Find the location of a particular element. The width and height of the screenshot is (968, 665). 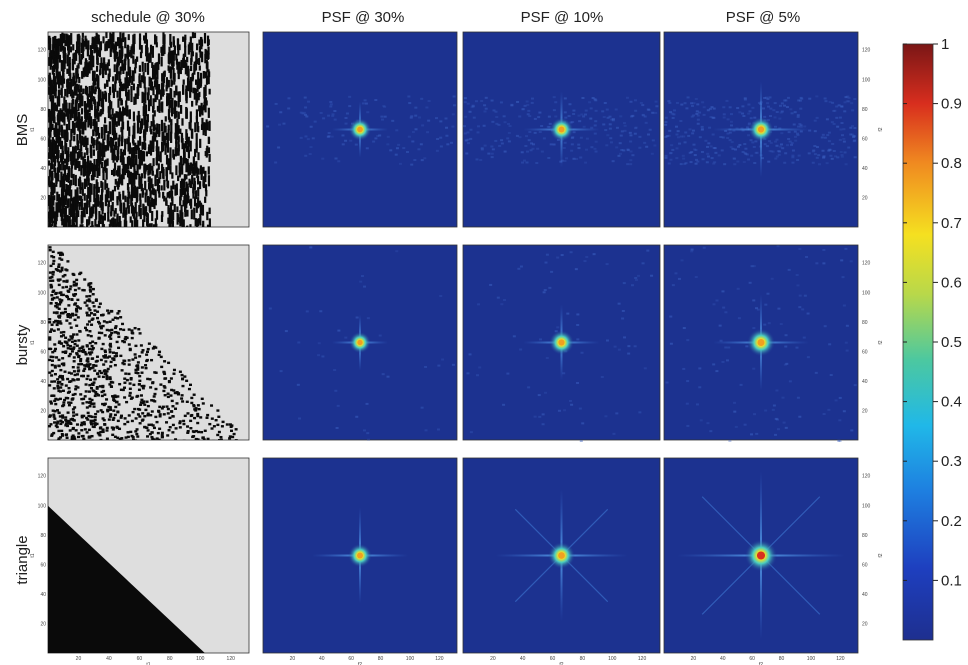

colorbar is located at coordinates (918, 342).